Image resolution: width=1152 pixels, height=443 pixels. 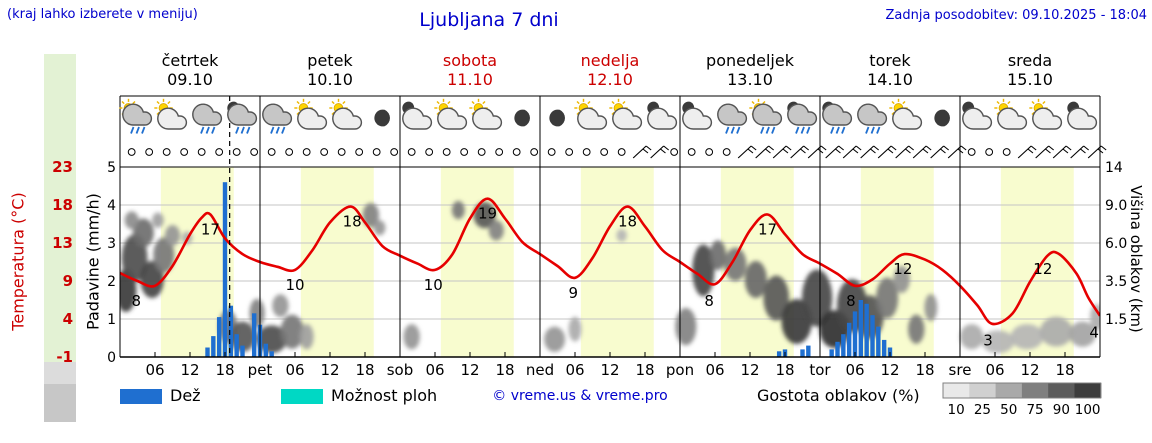 What do you see at coordinates (709, 301) in the screenshot?
I see `svg-text: 8` at bounding box center [709, 301].